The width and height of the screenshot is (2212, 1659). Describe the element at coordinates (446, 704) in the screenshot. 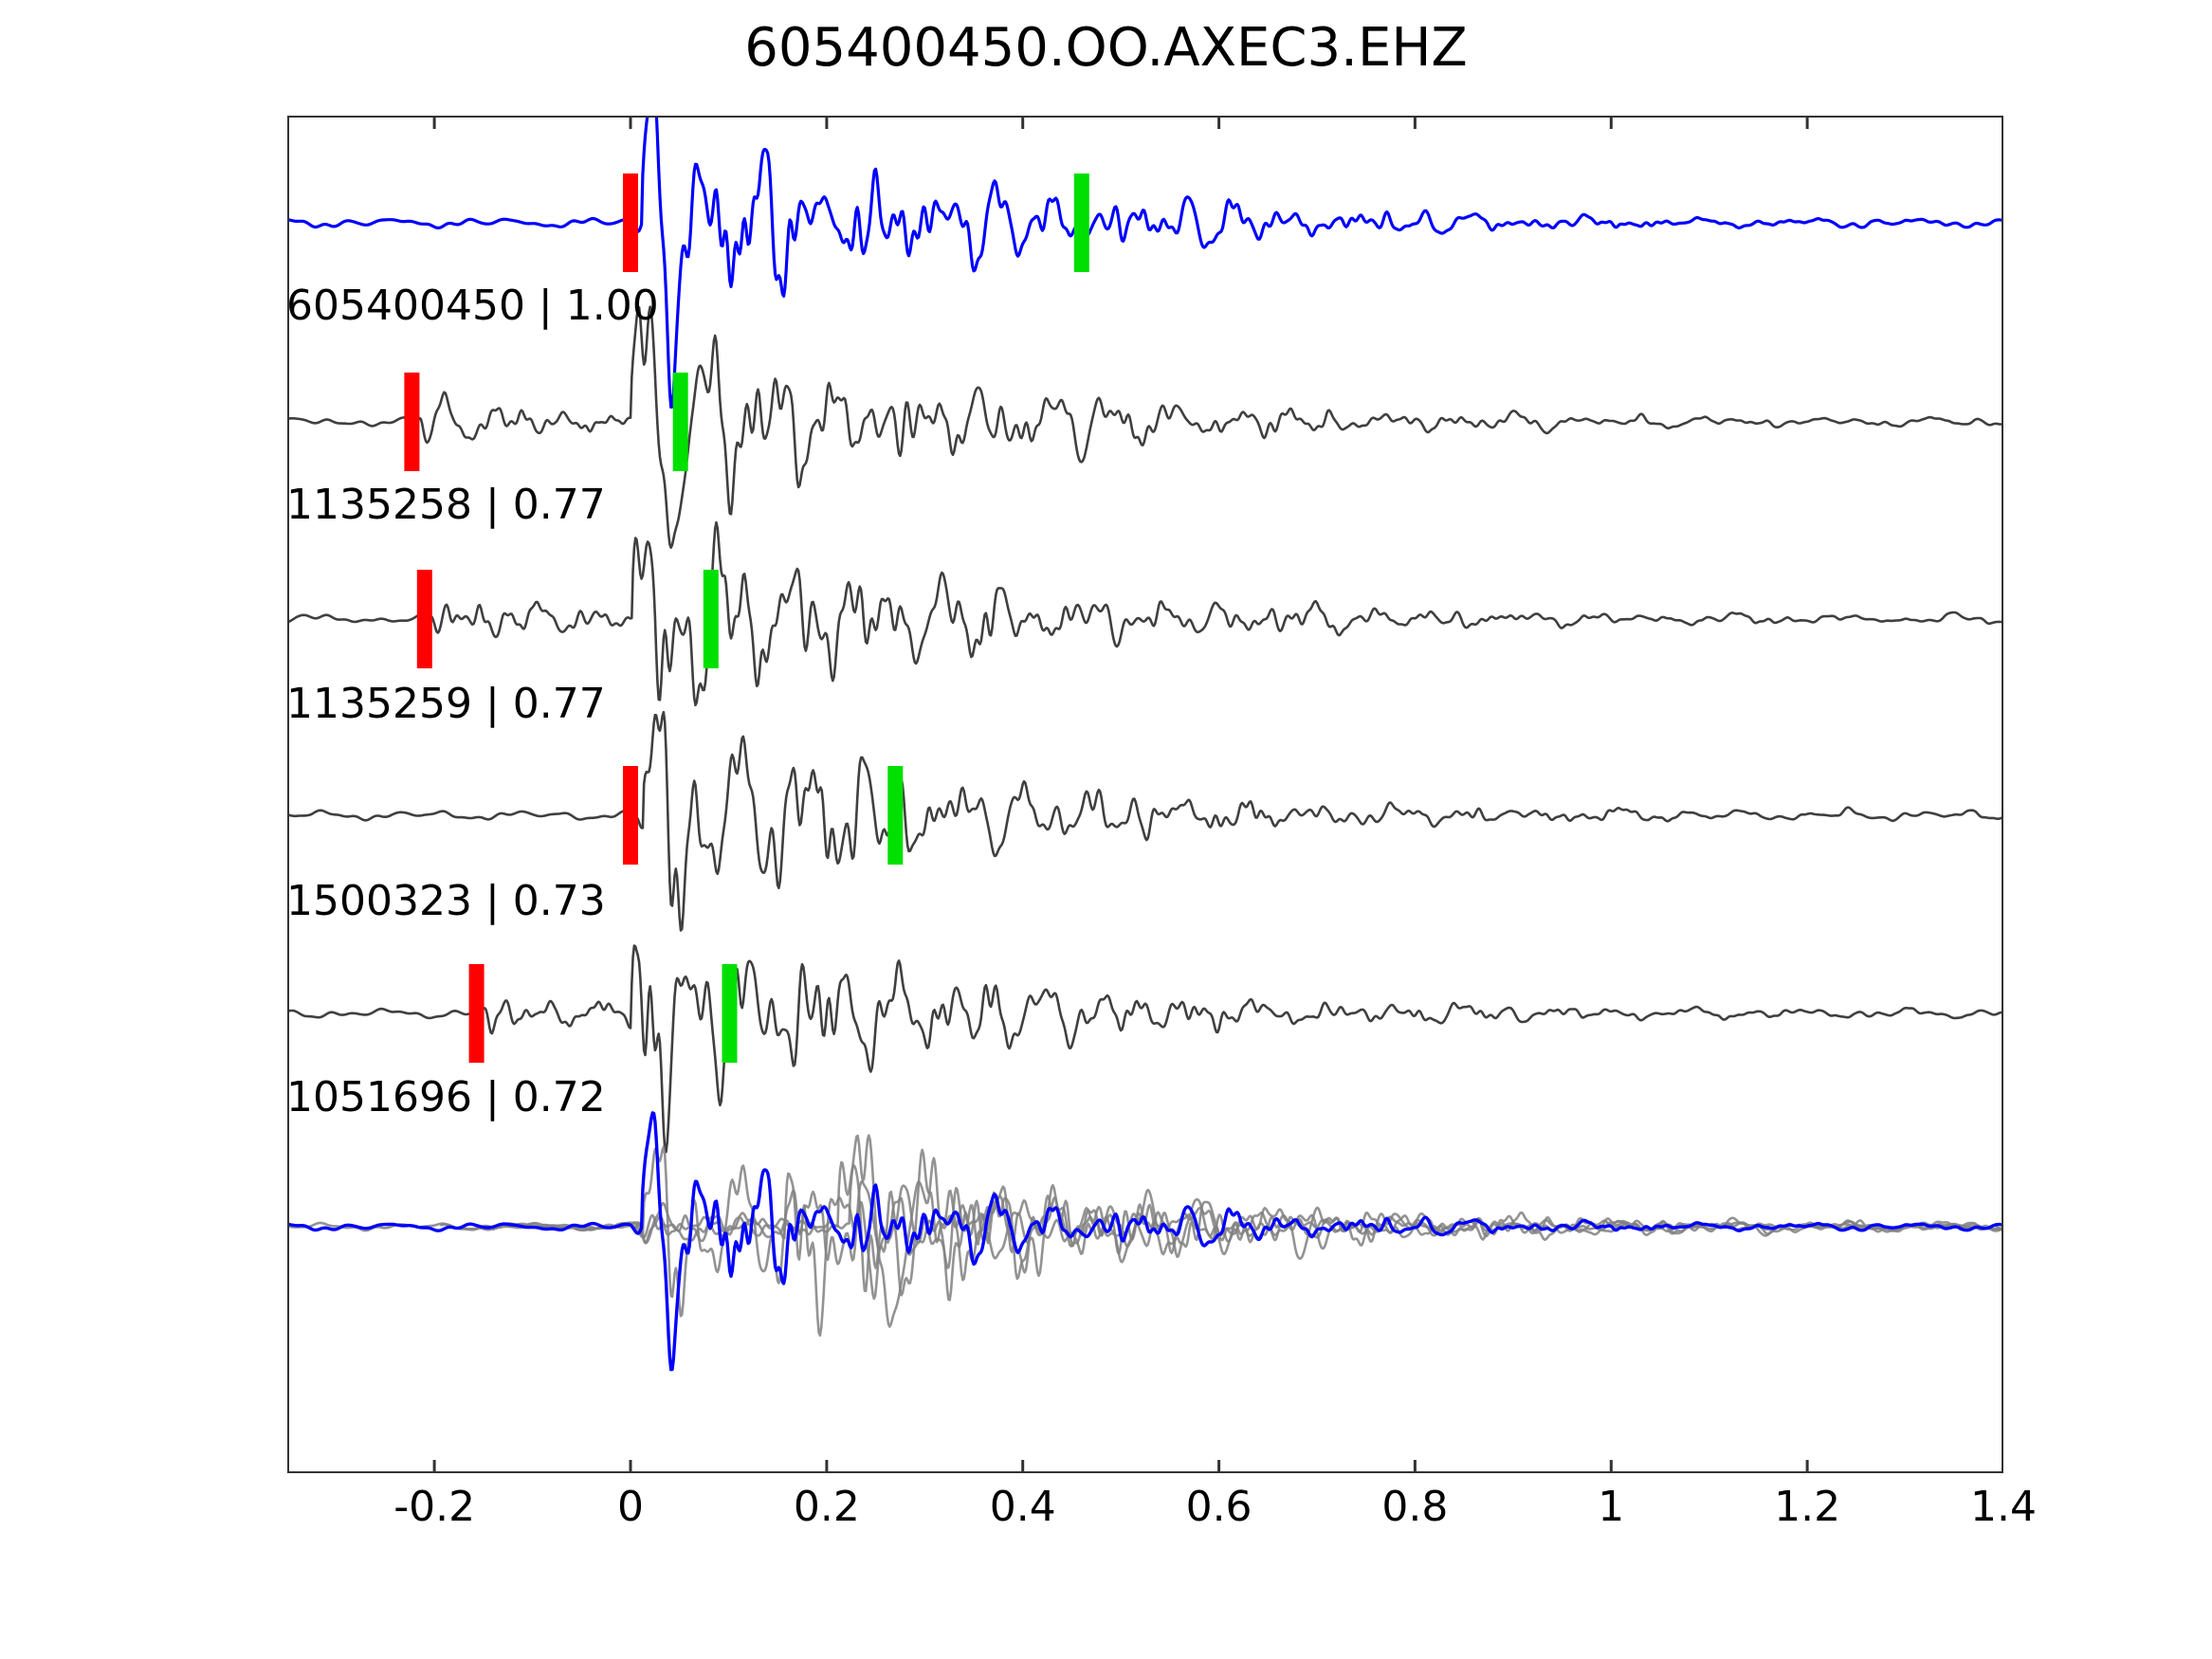

I see `trace-label-2: 1135259 | 0.77` at that location.